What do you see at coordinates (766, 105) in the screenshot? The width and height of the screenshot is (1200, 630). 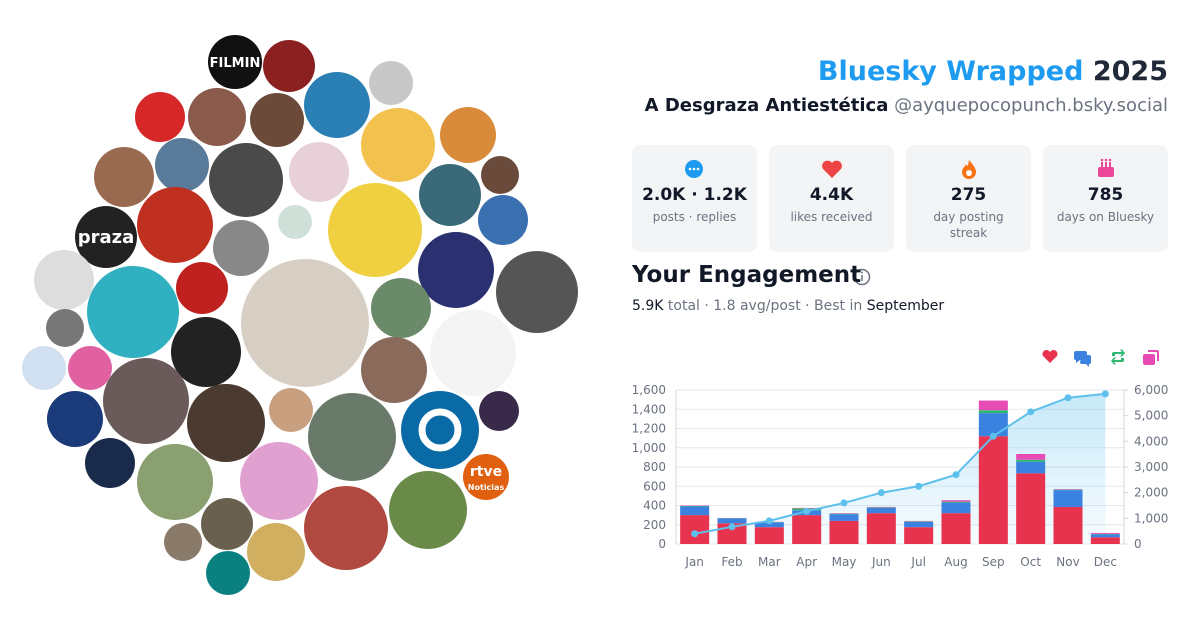 I see `display-name: A Desgraza Antiestética` at bounding box center [766, 105].